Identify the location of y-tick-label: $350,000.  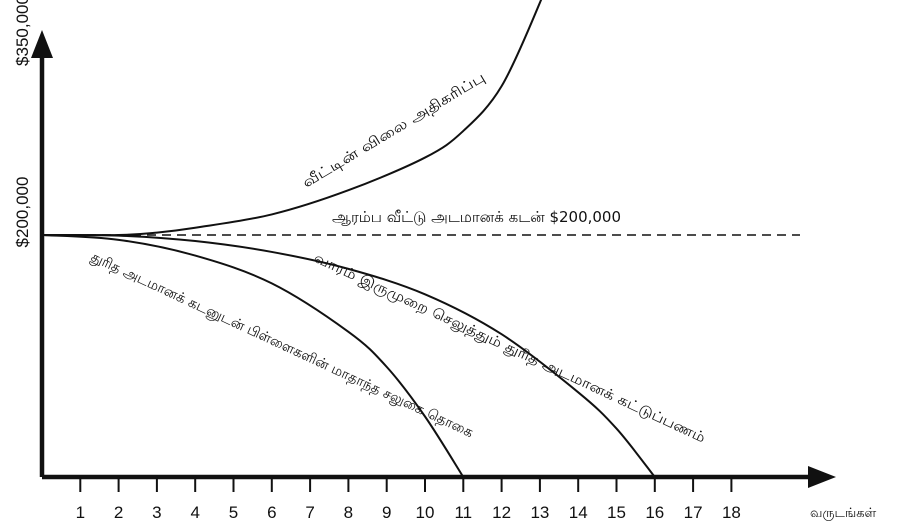
(22, 33).